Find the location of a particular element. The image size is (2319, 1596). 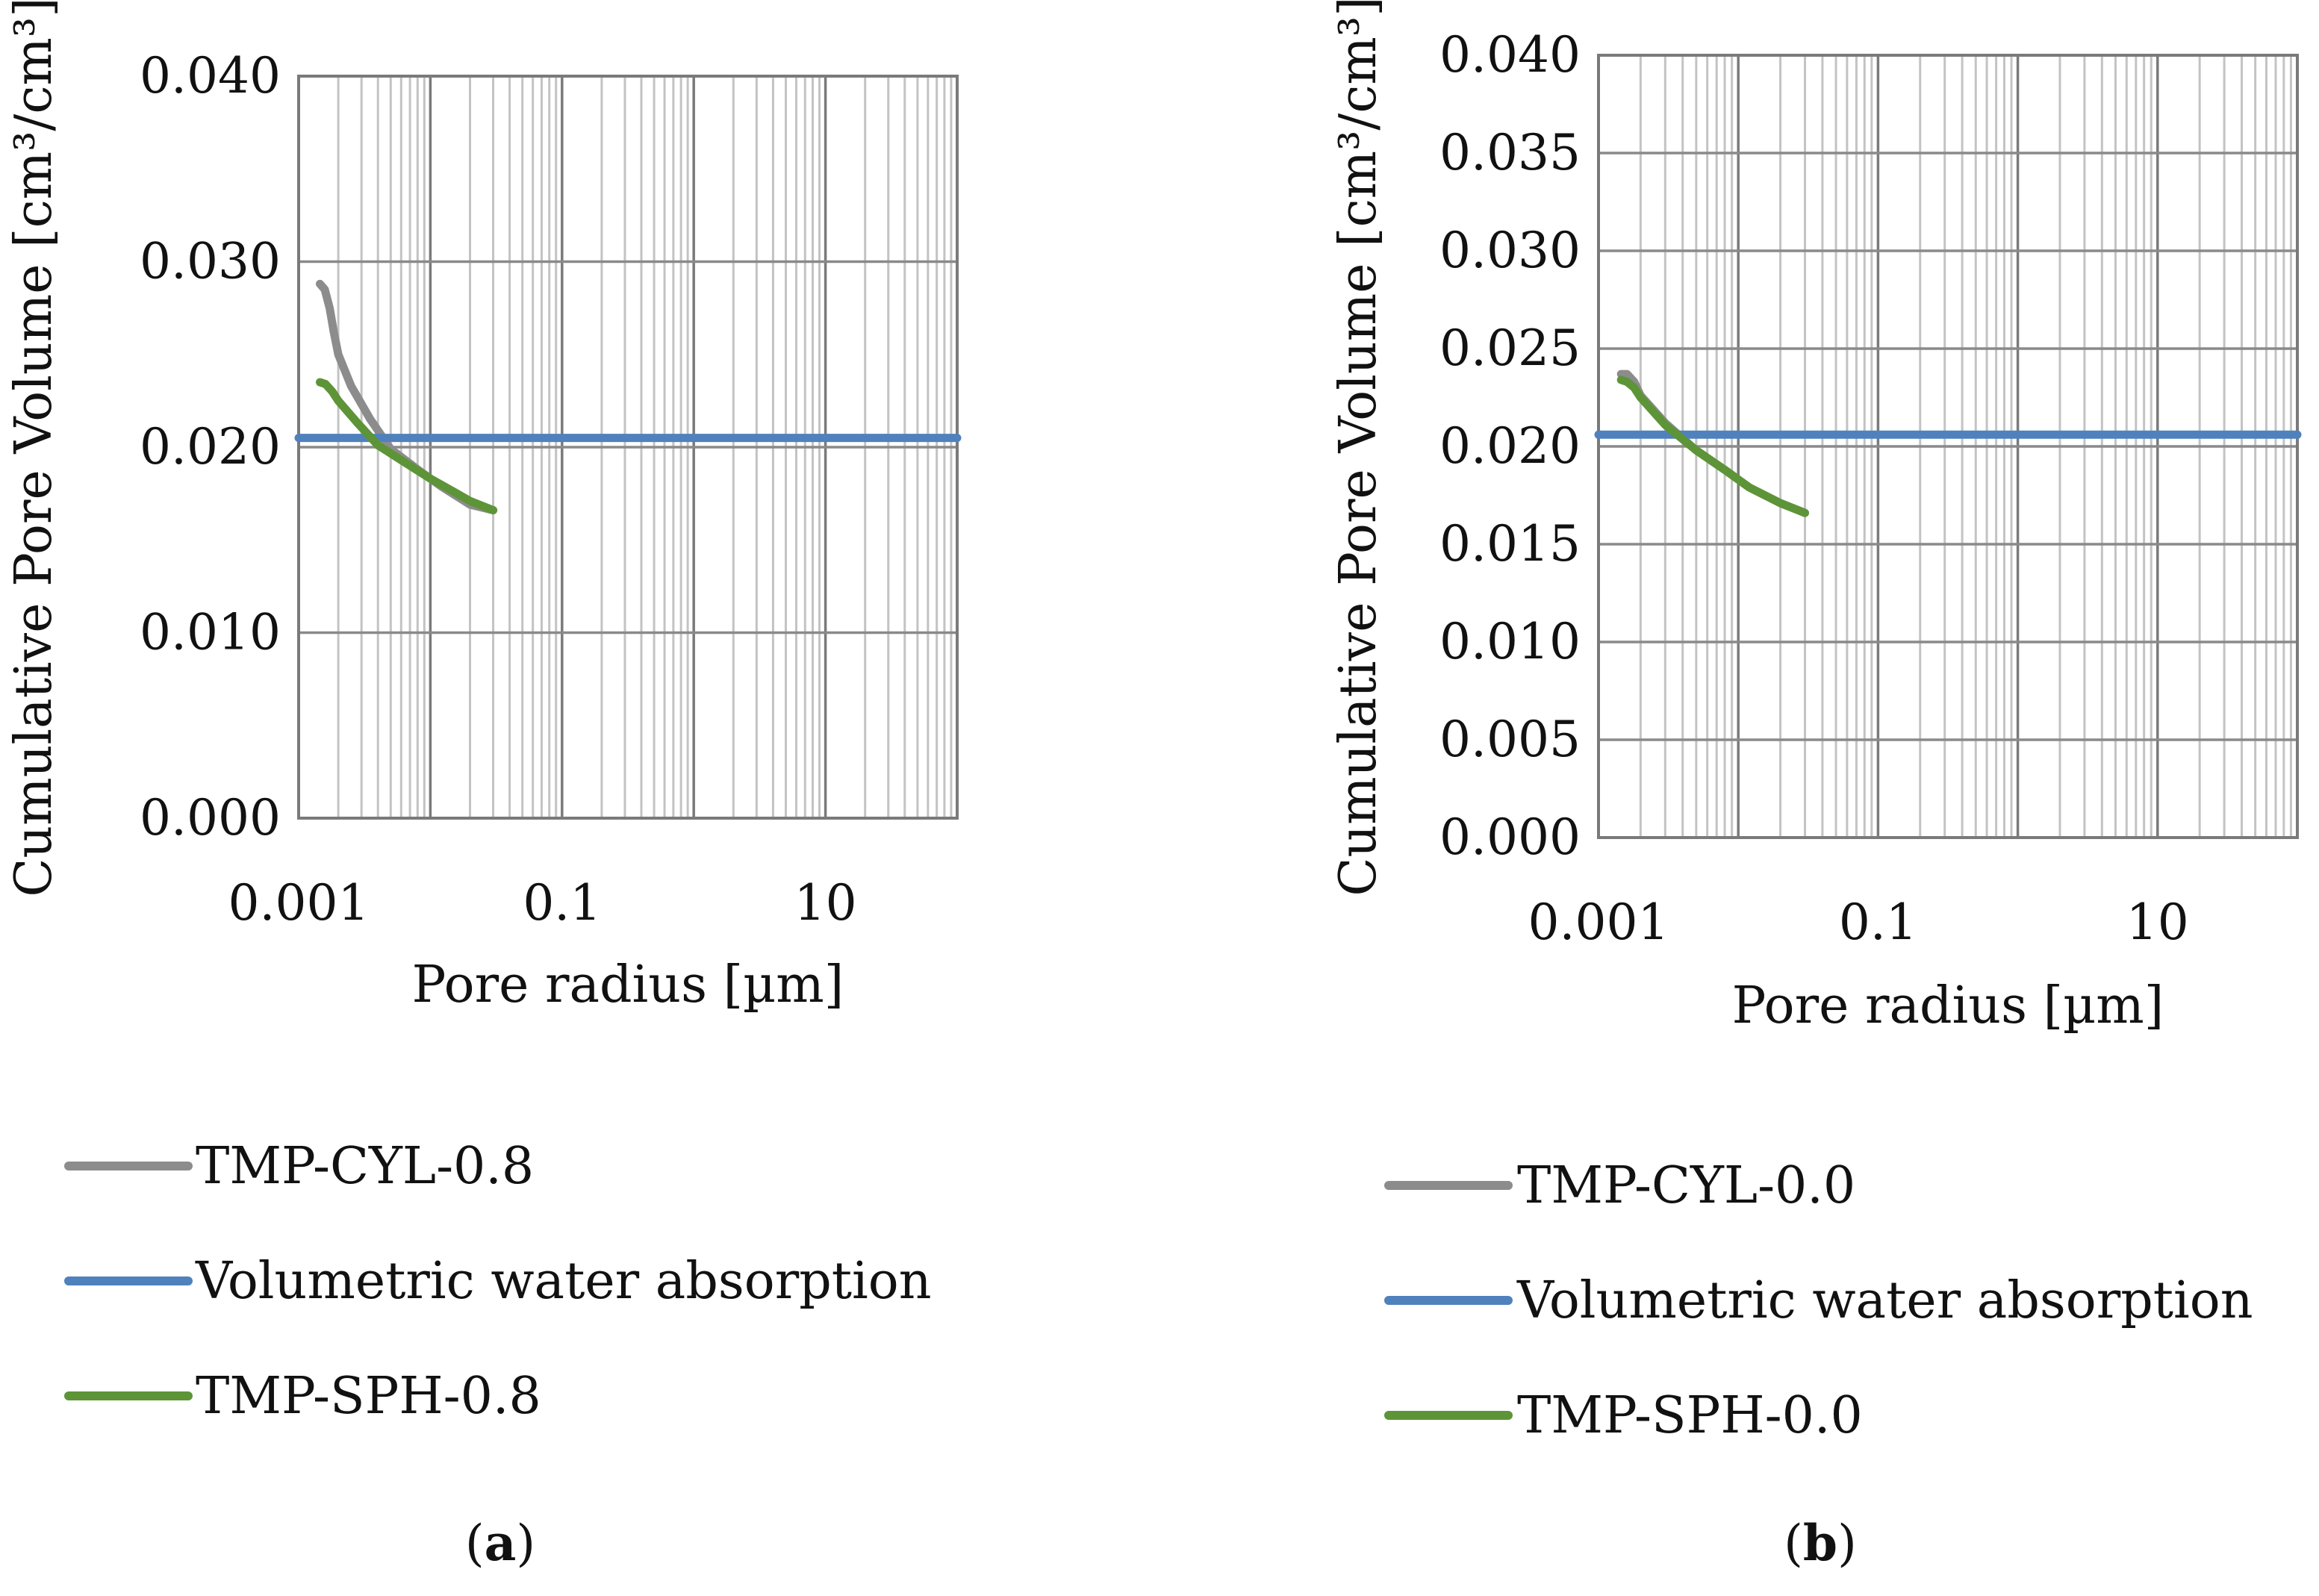

y-tick-label: 0.035 is located at coordinates (1510, 152).